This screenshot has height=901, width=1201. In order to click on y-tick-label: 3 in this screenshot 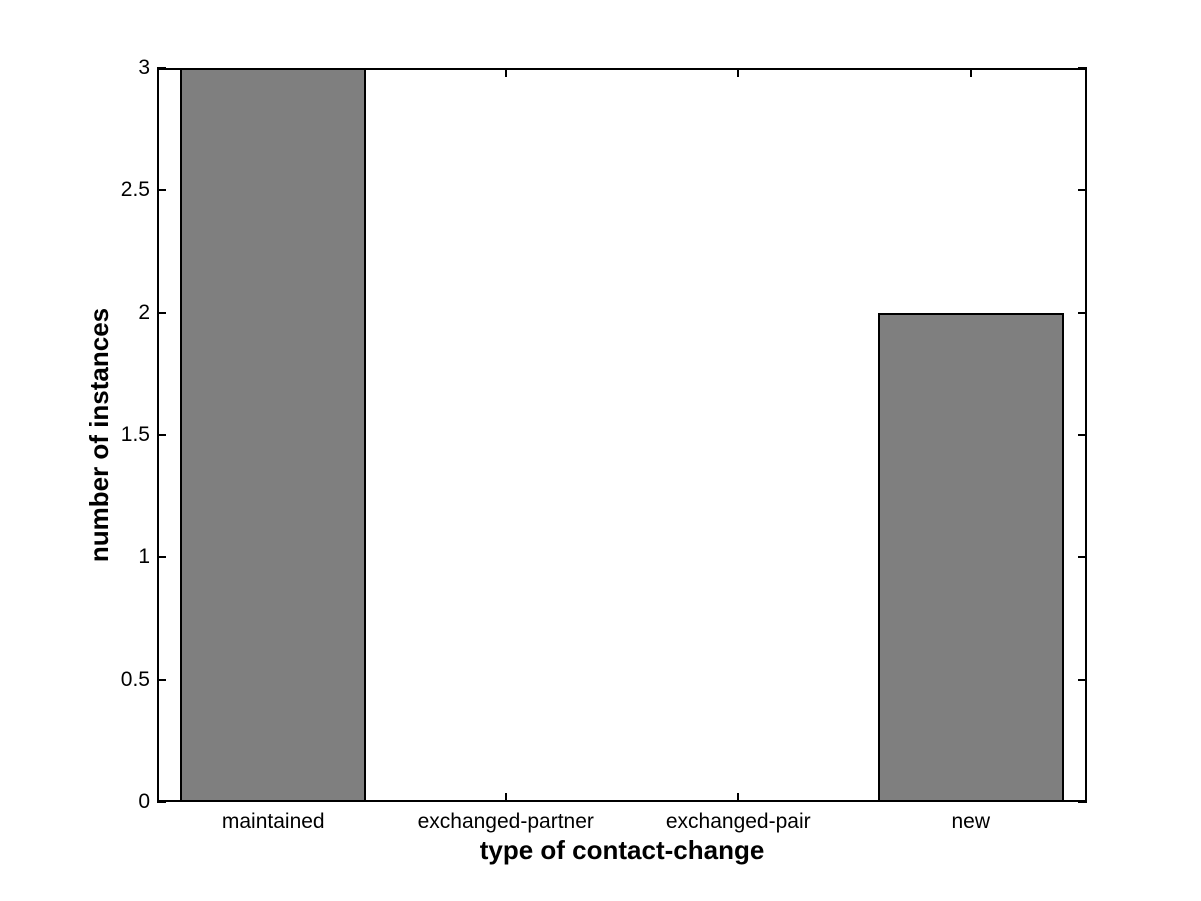, I will do `click(144, 67)`.